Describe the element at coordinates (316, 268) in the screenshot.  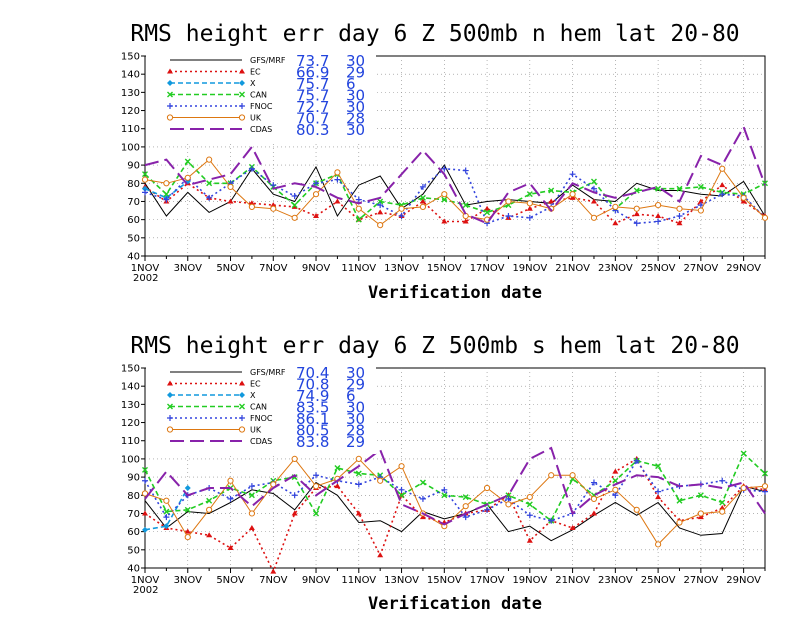
I see `x-tick-label: 9NOV` at that location.